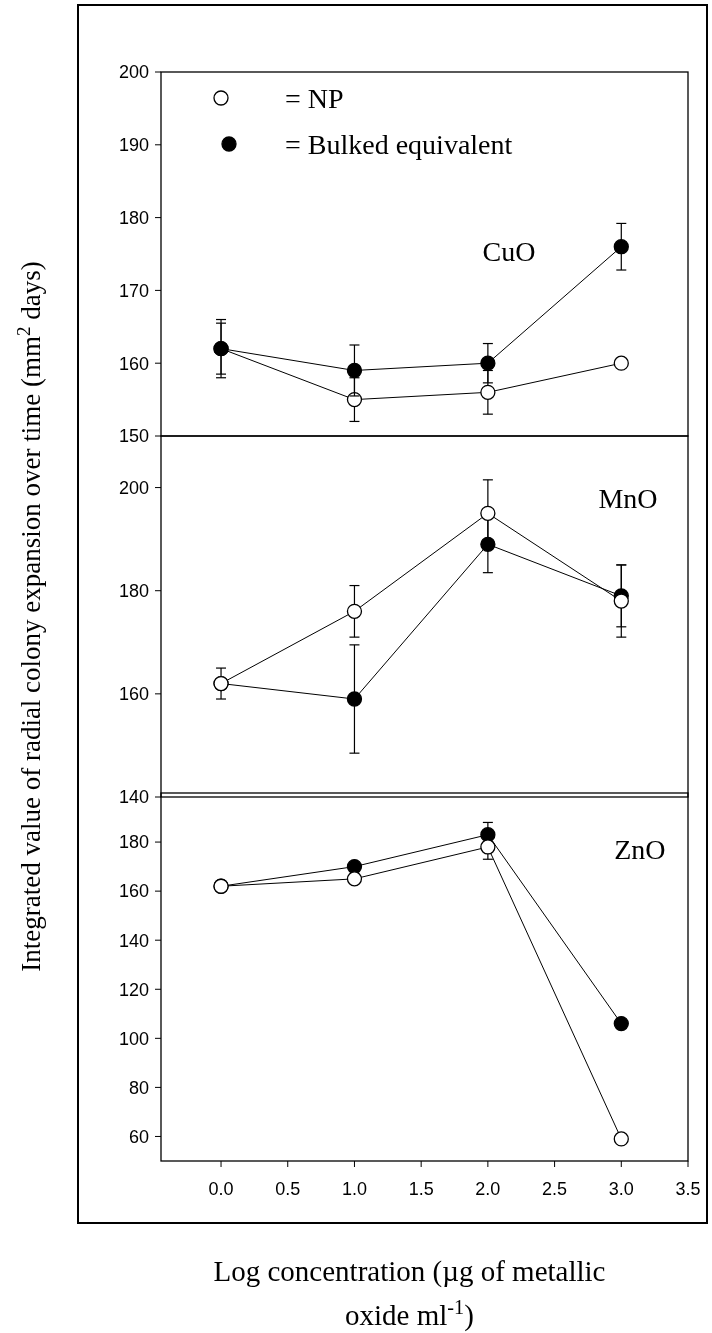 This screenshot has height=1333, width=712. Describe the element at coordinates (555, 1189) in the screenshot. I see `x-tick-label: 2.5` at that location.